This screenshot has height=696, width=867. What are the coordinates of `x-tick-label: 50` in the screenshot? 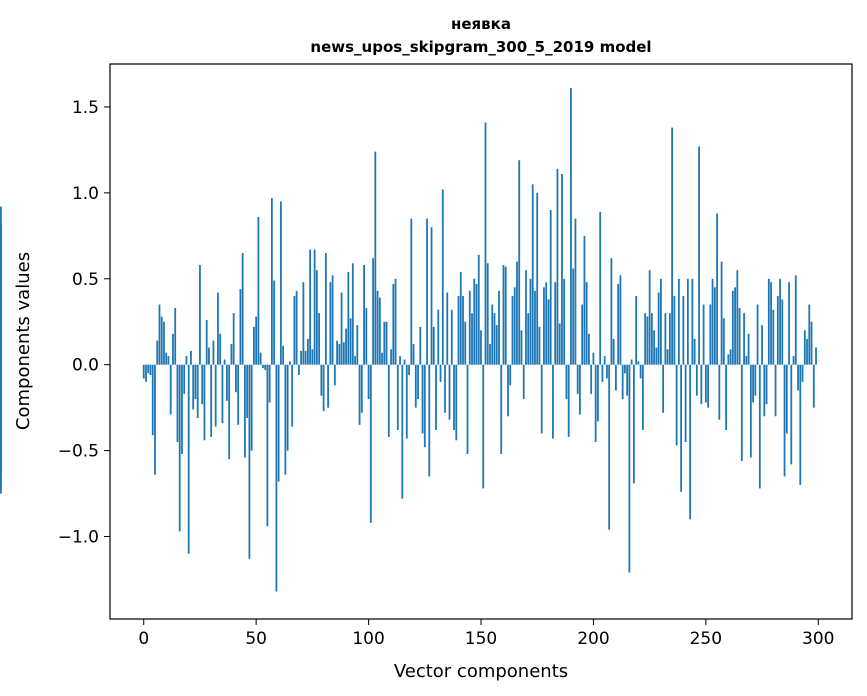 It's located at (256, 639).